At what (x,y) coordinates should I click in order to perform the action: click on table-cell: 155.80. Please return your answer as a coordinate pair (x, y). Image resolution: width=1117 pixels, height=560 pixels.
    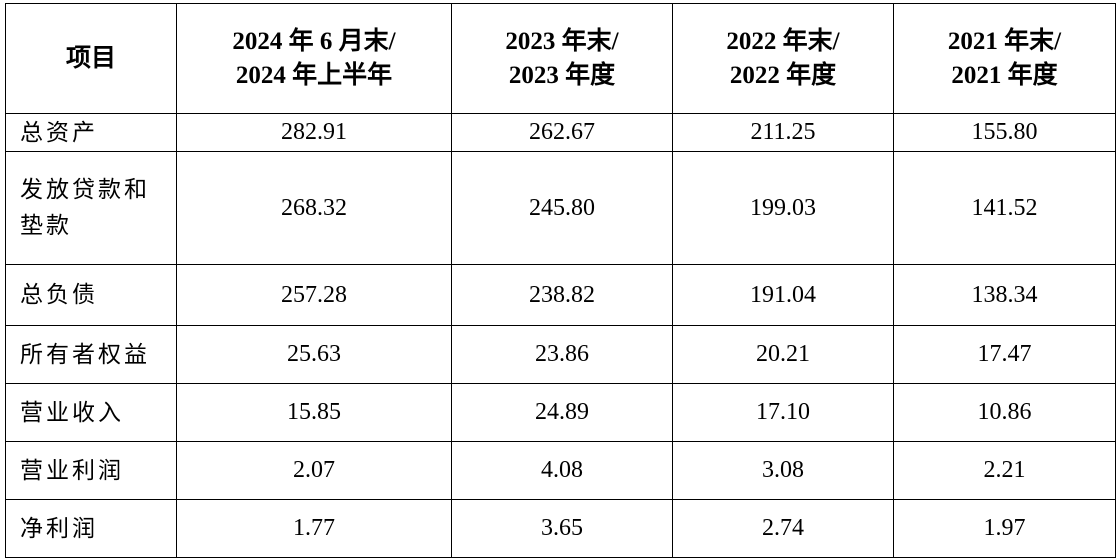
    Looking at the image, I should click on (1004, 132).